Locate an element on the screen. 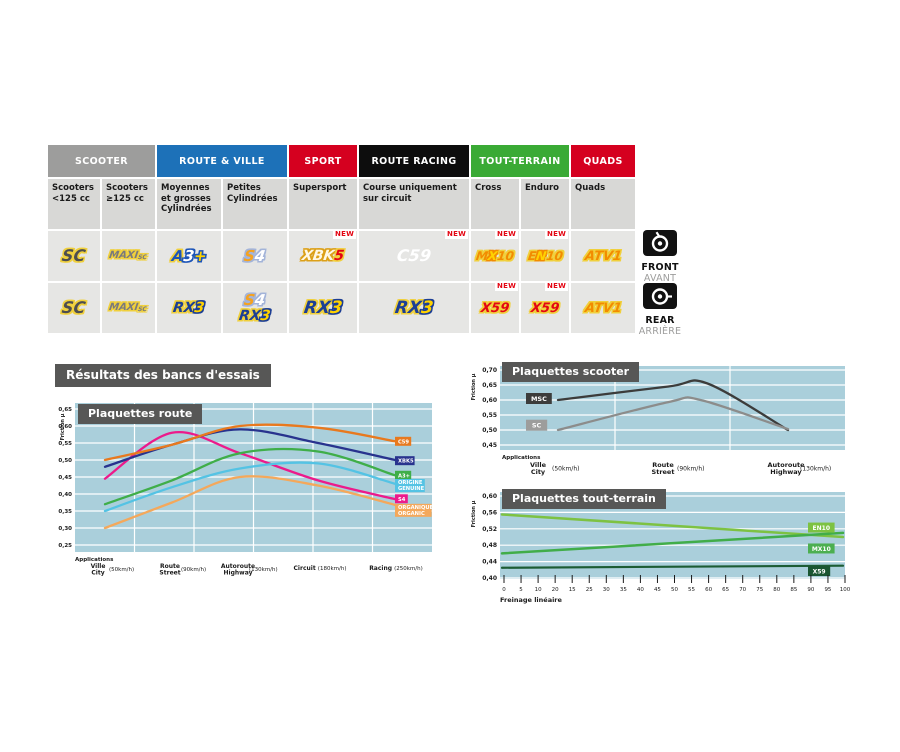  brand-logo-xbk5: XBK5 is located at coordinates (323, 256).